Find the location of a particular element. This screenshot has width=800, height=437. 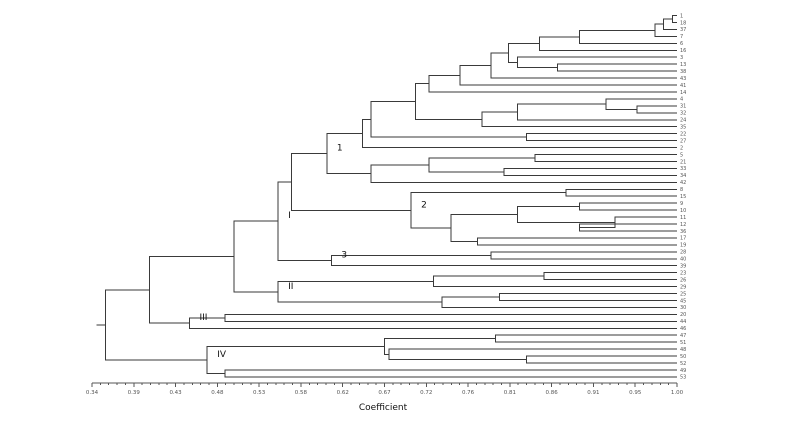

leaf-label: 1 is located at coordinates (681, 16).